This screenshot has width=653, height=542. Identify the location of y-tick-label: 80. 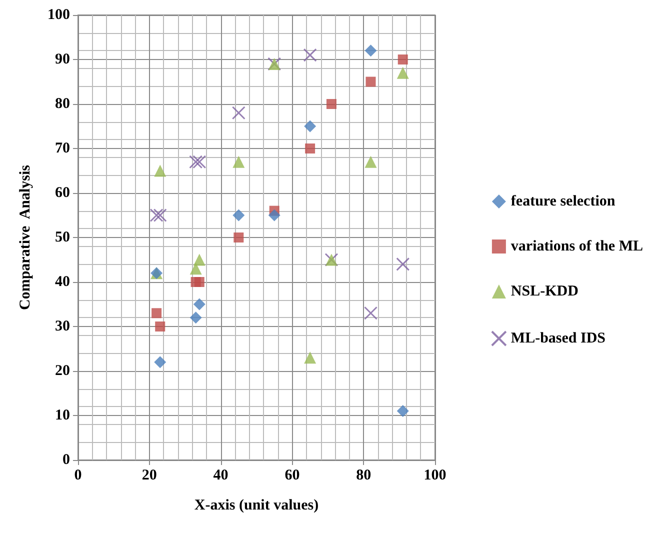
(62, 104).